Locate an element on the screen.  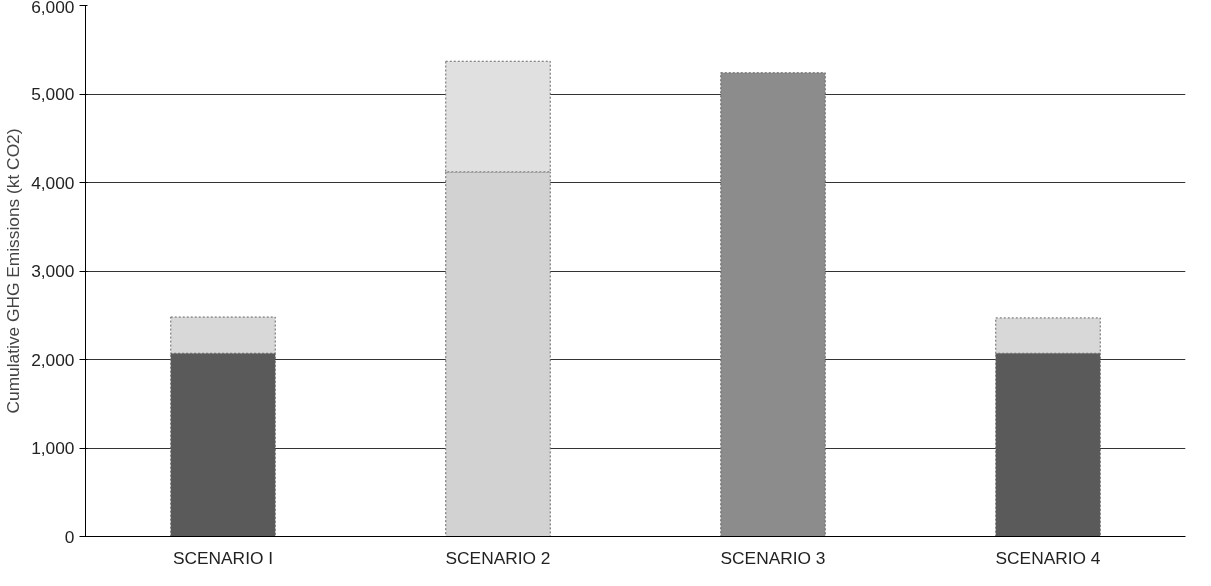
bar is located at coordinates (773, 304).